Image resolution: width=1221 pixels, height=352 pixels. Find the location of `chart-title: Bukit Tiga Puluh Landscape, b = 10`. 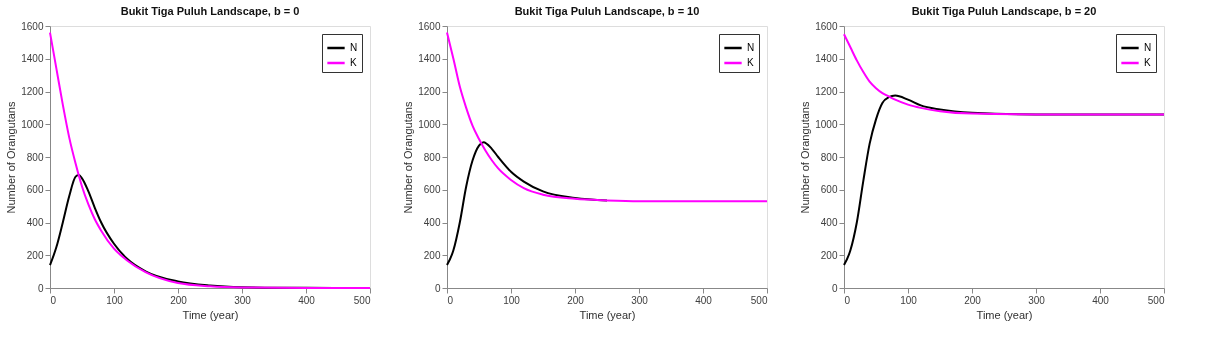

chart-title: Bukit Tiga Puluh Landscape, b = 10 is located at coordinates (607, 11).